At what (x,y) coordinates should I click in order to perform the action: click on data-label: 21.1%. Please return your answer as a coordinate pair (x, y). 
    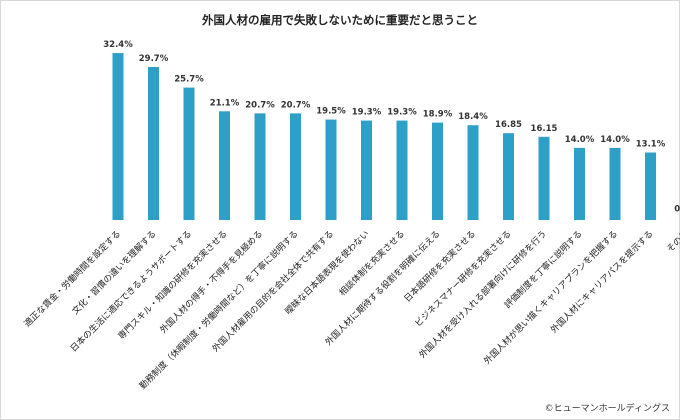
    Looking at the image, I should click on (225, 103).